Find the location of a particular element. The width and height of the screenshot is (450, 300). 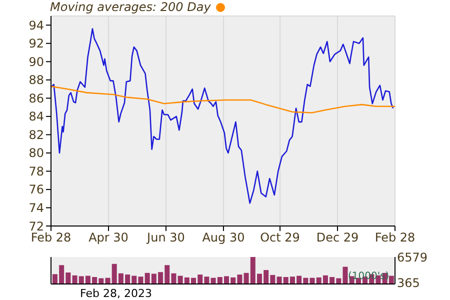

x-tick-label: Dec 29 is located at coordinates (337, 237).